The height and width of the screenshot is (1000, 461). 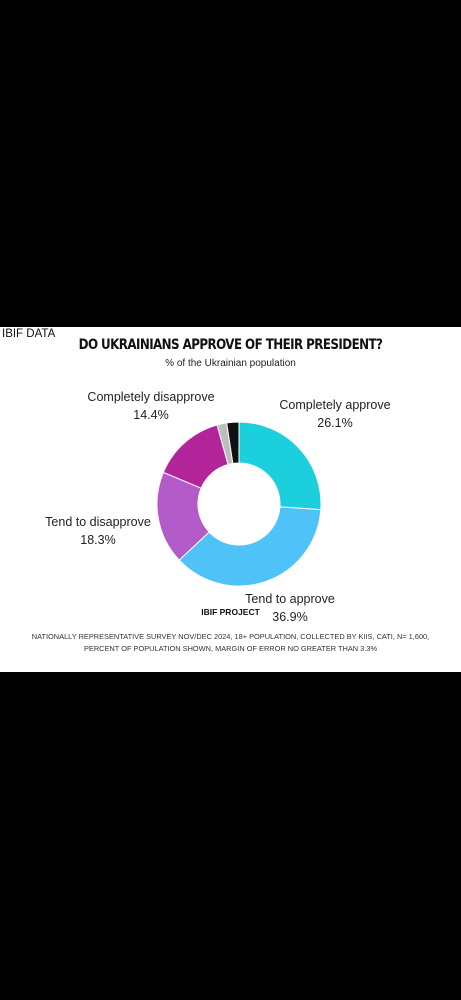 I want to click on chart-subtitle: % of the Ukrainian population, so click(x=230, y=363).